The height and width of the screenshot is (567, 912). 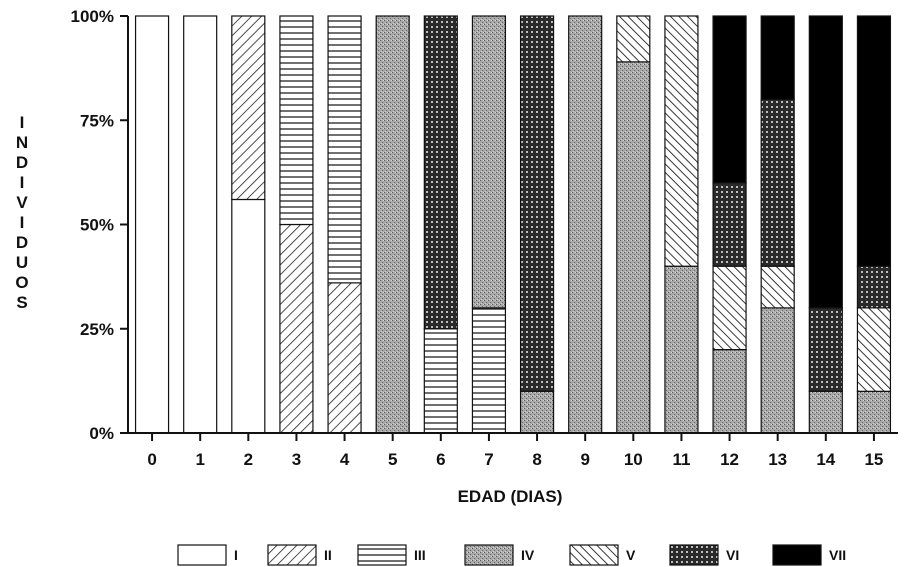 What do you see at coordinates (97, 225) in the screenshot?
I see `y-tick-label: 50%` at bounding box center [97, 225].